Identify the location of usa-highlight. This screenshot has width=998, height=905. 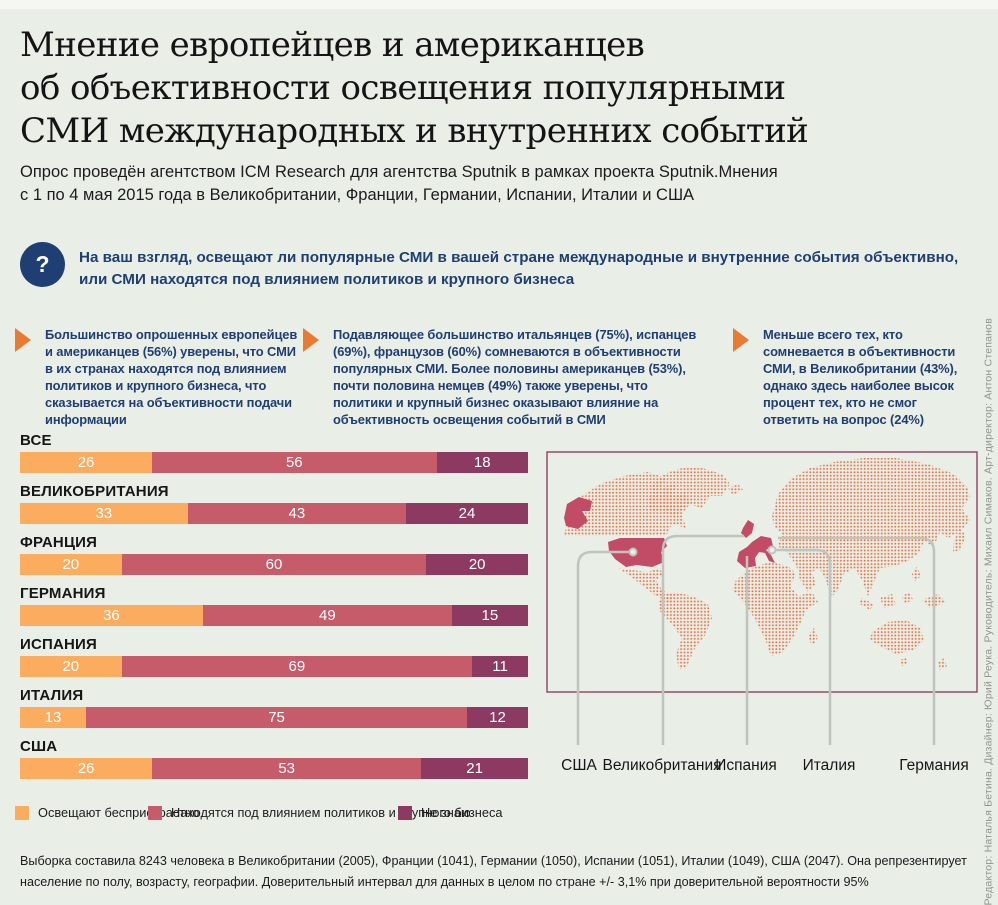
(637, 552).